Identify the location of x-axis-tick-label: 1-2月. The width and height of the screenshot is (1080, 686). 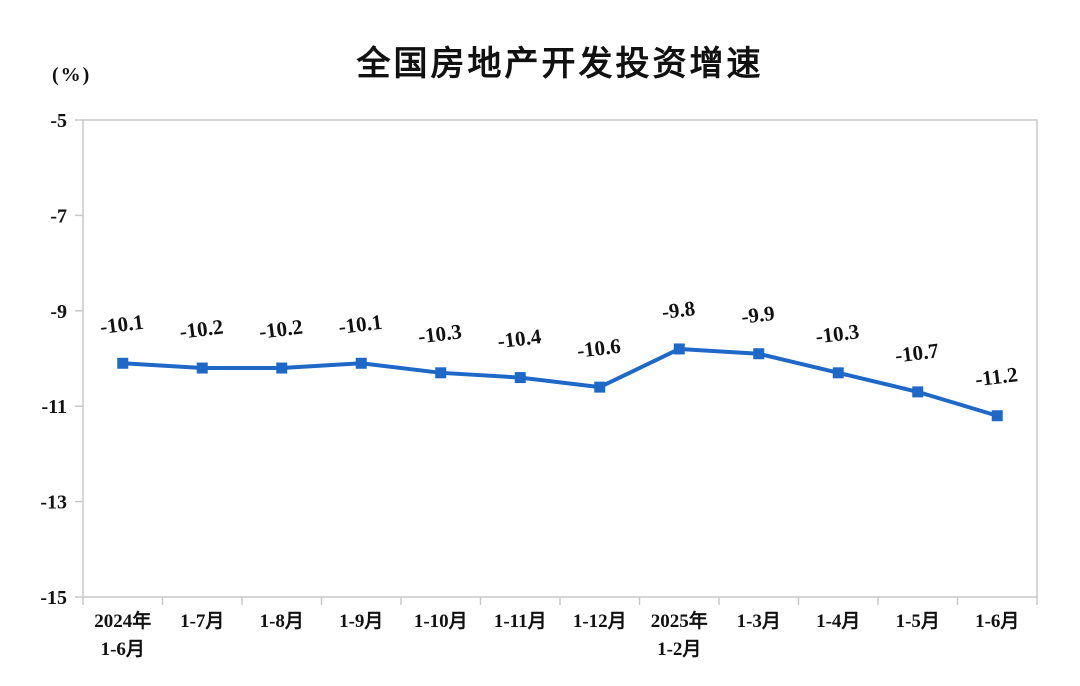
(679, 649).